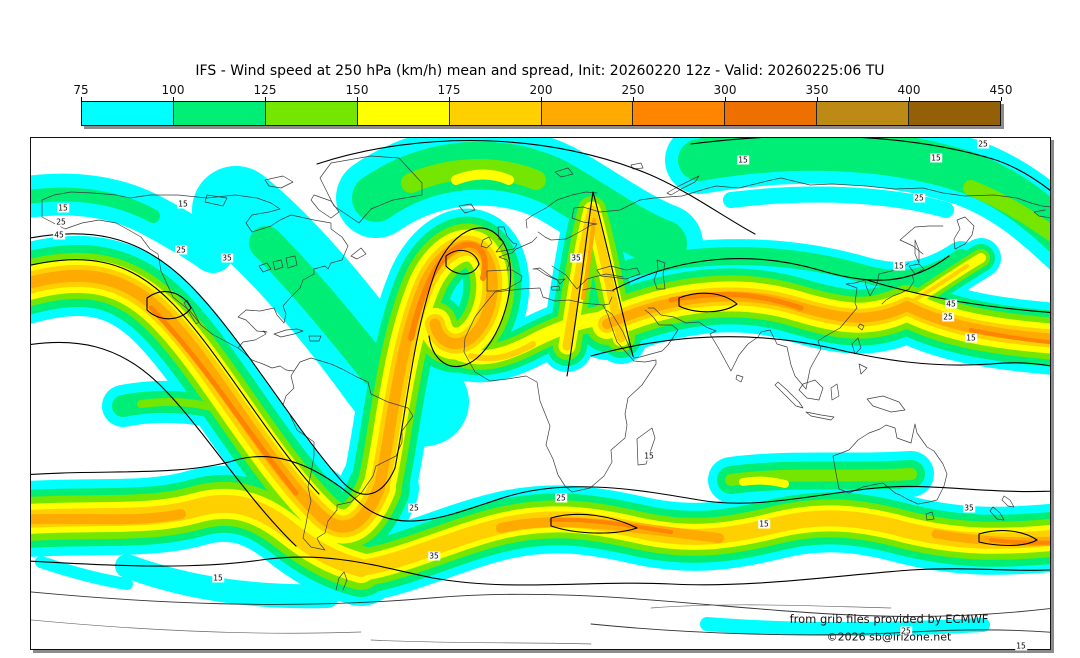 This screenshot has height=658, width=1080. I want to click on colorbar-tick-label: 100, so click(173, 90).